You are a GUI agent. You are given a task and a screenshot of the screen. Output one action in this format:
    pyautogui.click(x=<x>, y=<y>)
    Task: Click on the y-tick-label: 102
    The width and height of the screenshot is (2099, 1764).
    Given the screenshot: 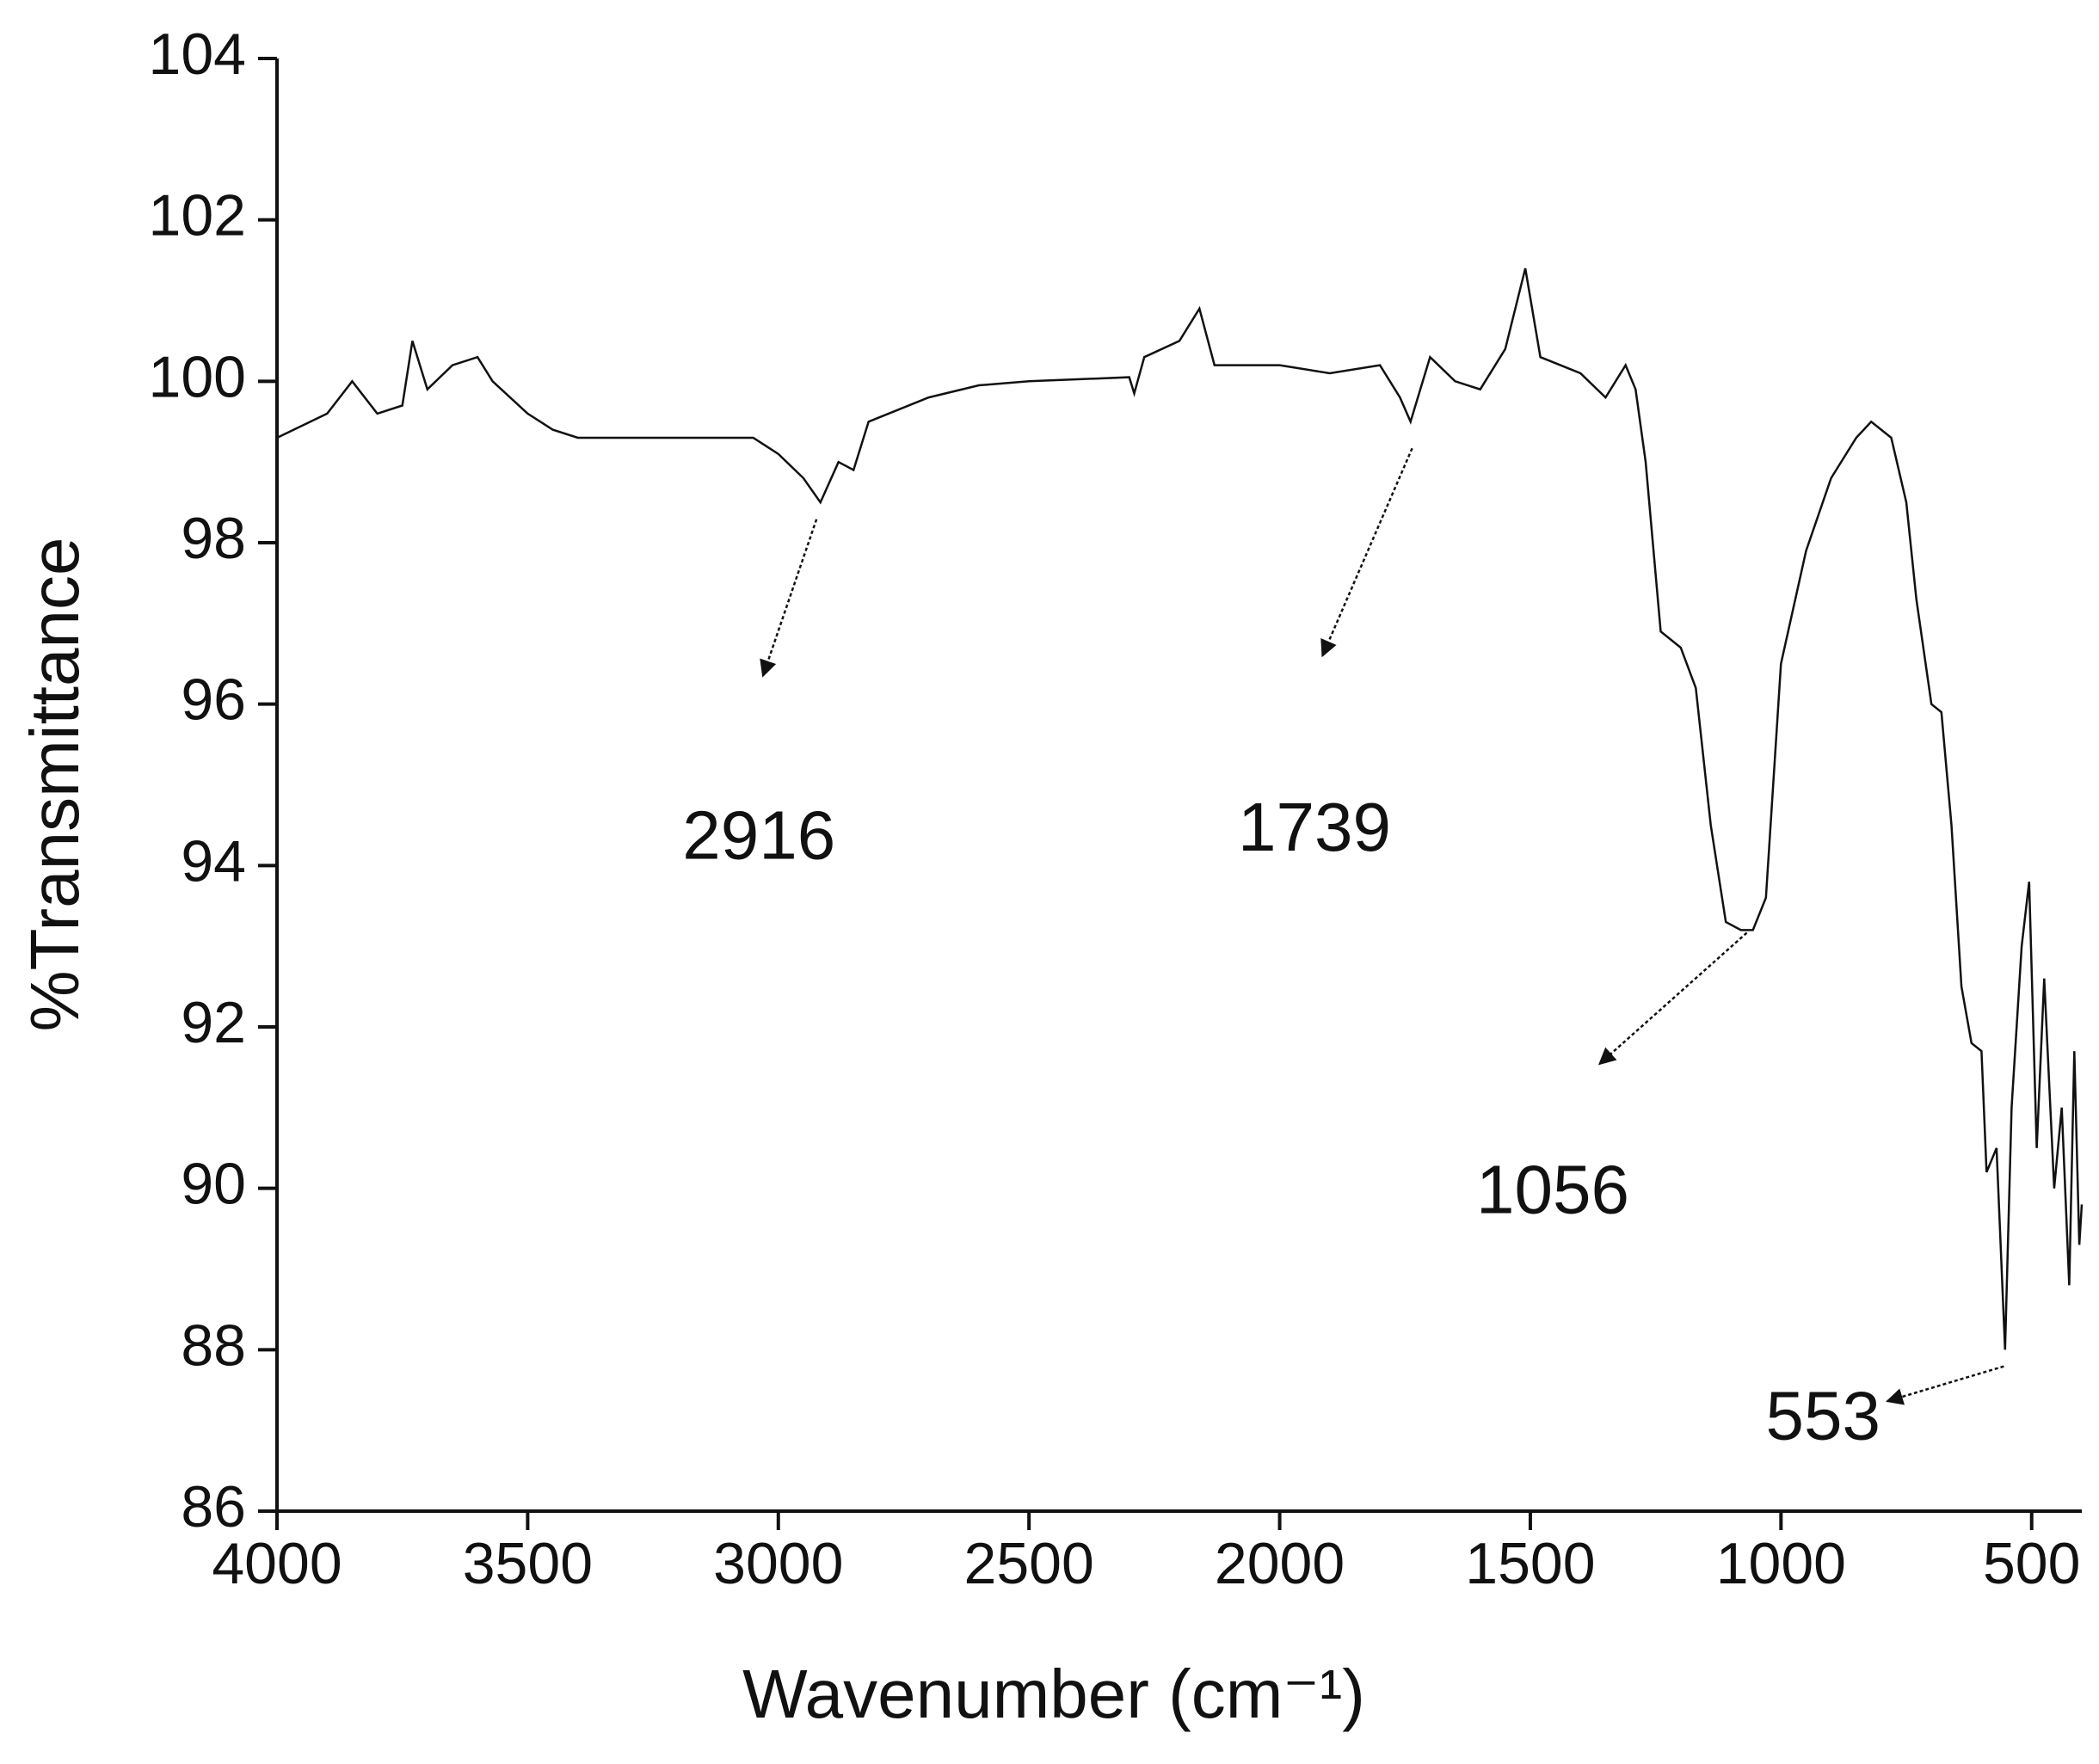 What is the action you would take?
    pyautogui.click(x=197, y=216)
    